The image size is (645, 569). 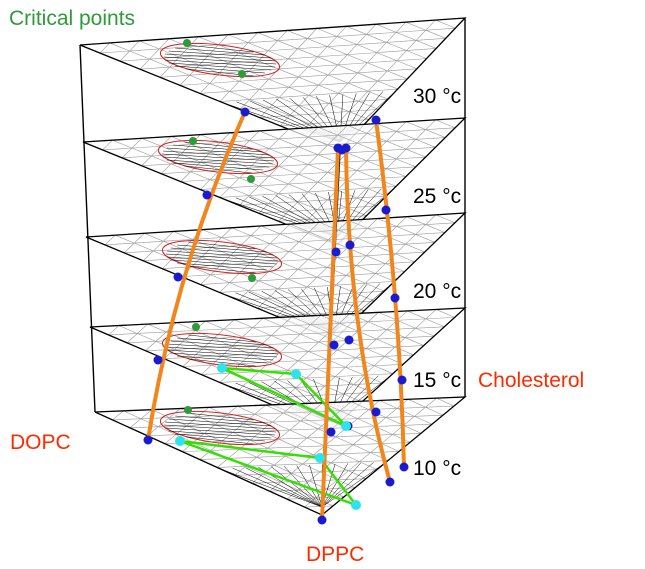 What do you see at coordinates (72, 18) in the screenshot?
I see `critical-points-label: Critical points` at bounding box center [72, 18].